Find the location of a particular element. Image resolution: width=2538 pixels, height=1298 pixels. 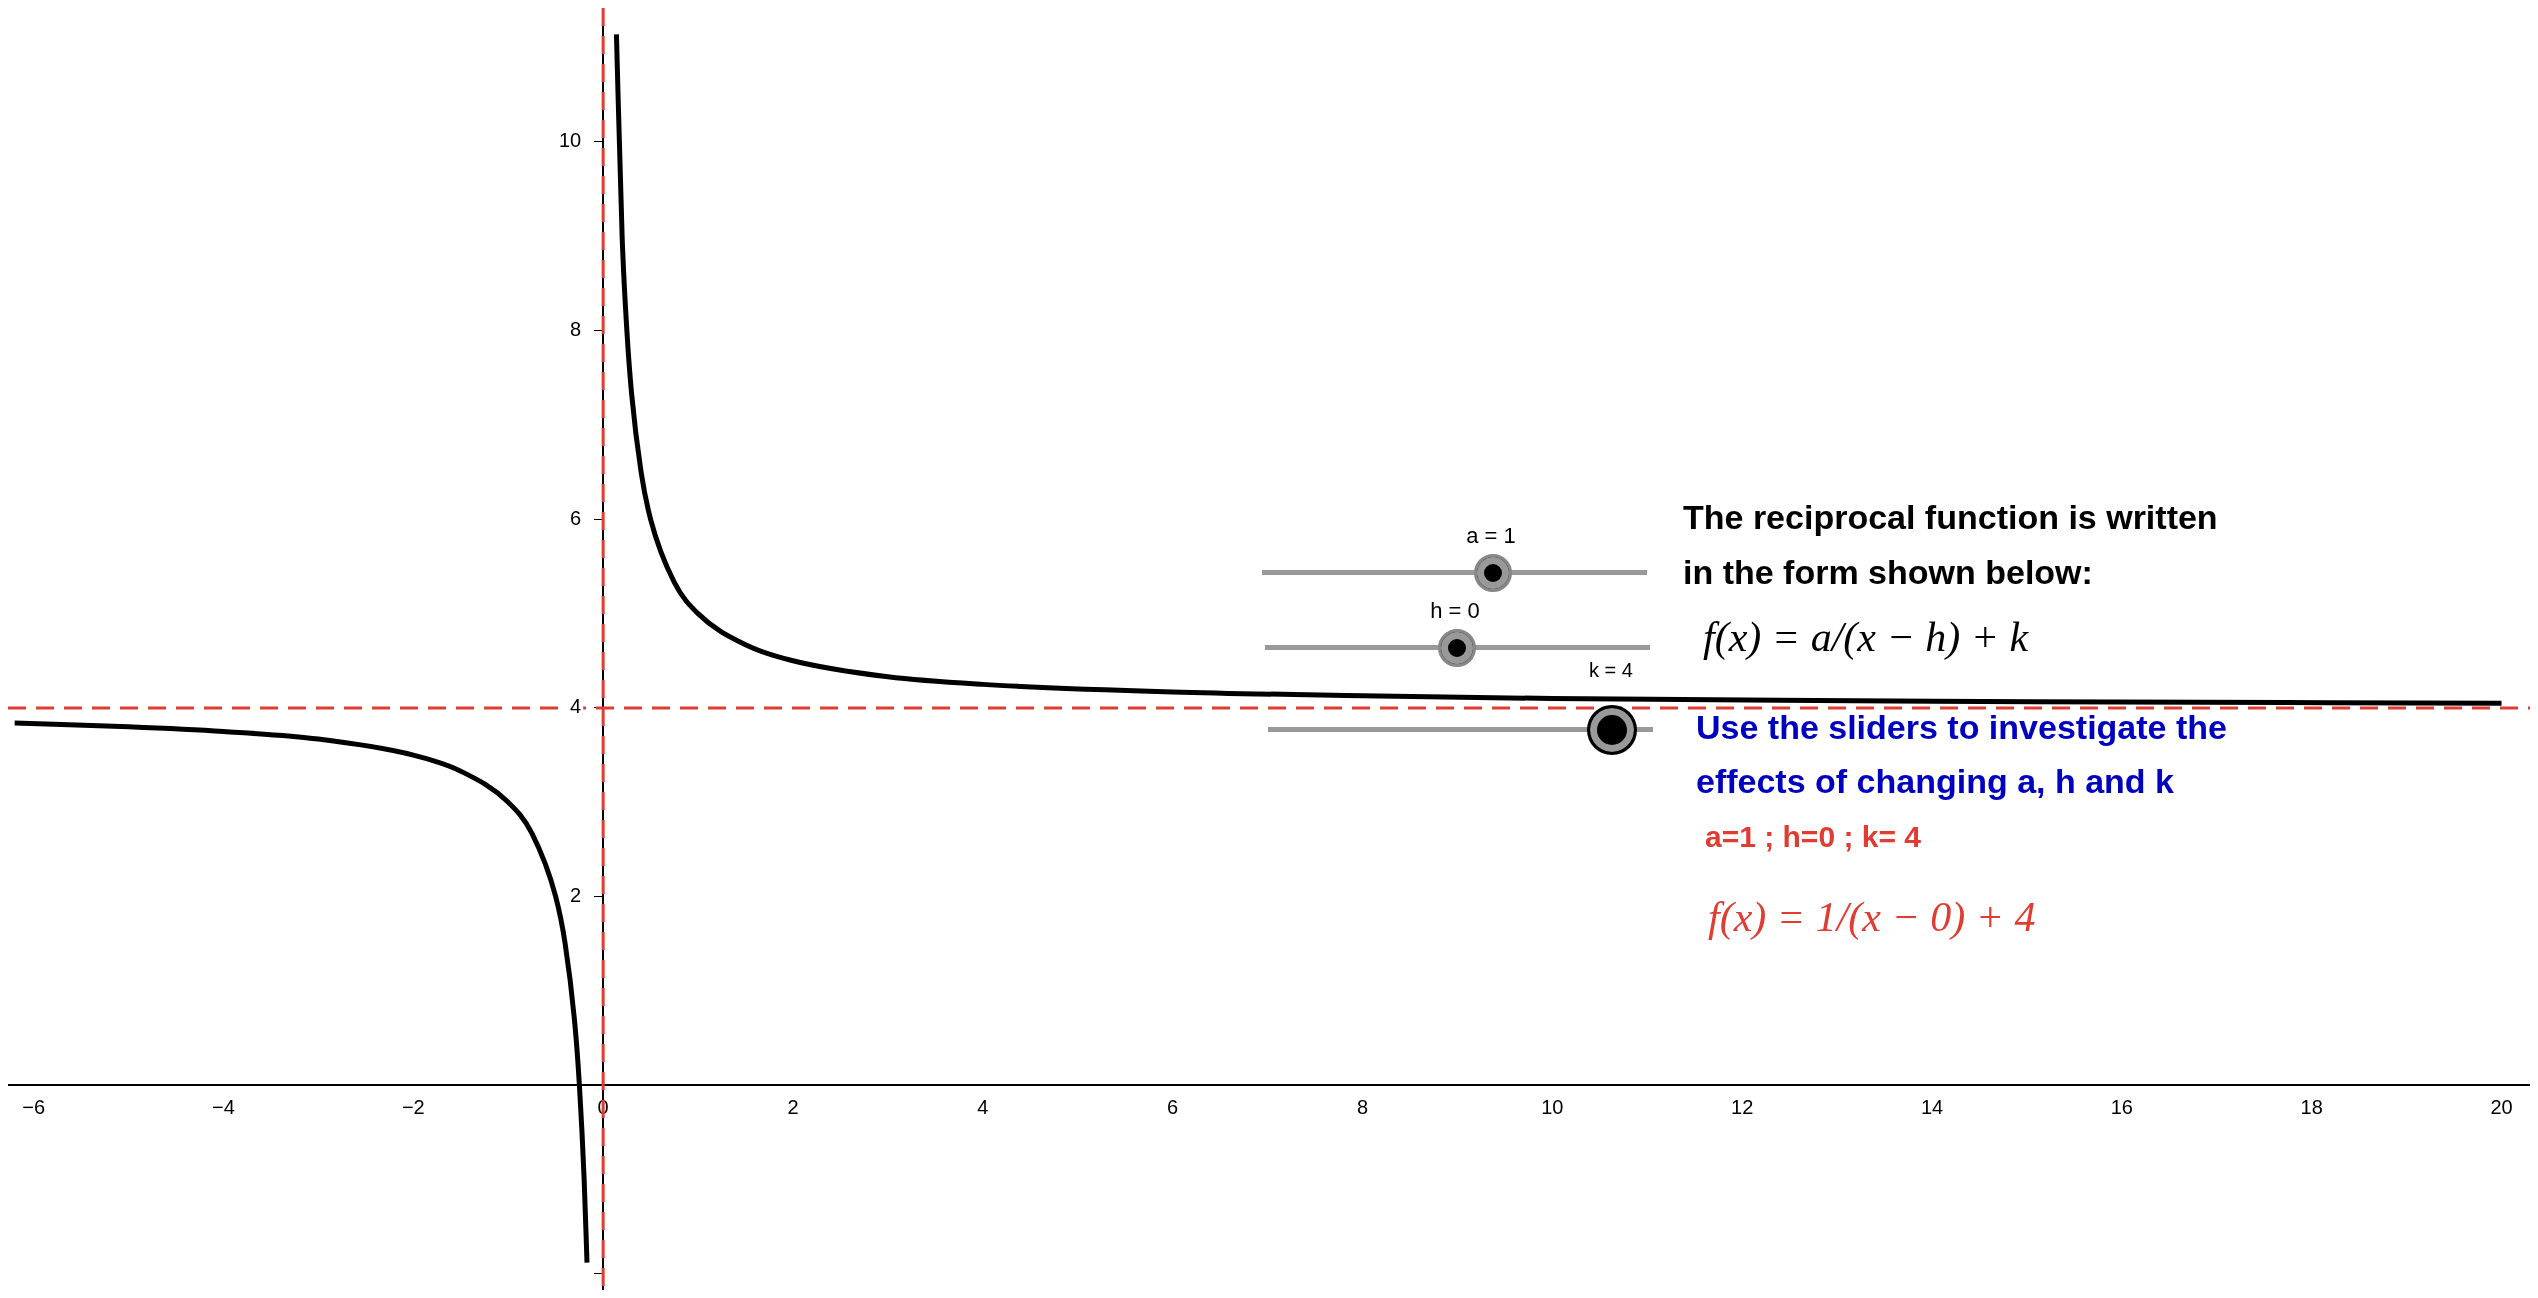

annotation: effects of changing a, h and k is located at coordinates (1935, 781).